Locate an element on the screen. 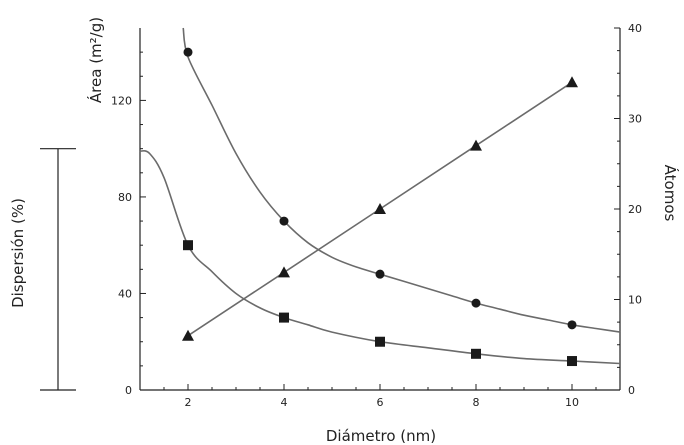  right-y-tick-label: 0 is located at coordinates (631, 390).